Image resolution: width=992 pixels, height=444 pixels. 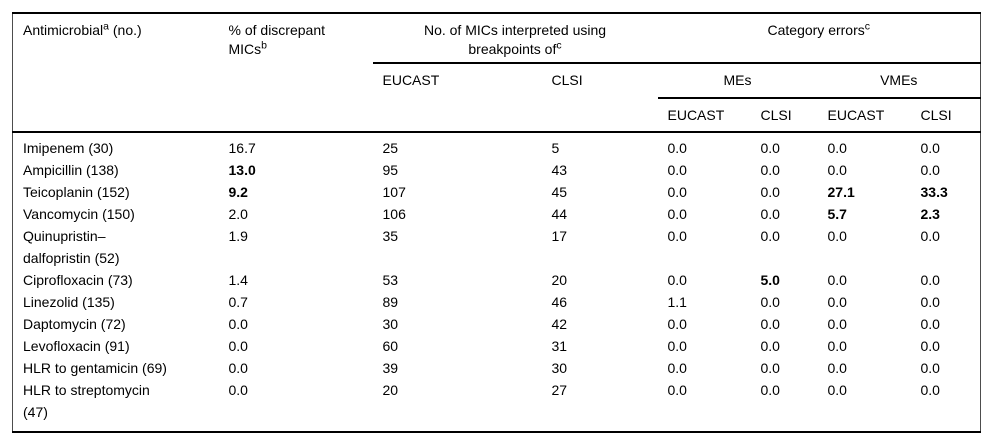 What do you see at coordinates (856, 115) in the screenshot?
I see `column-header-vmes-eucast: EUCAST` at bounding box center [856, 115].